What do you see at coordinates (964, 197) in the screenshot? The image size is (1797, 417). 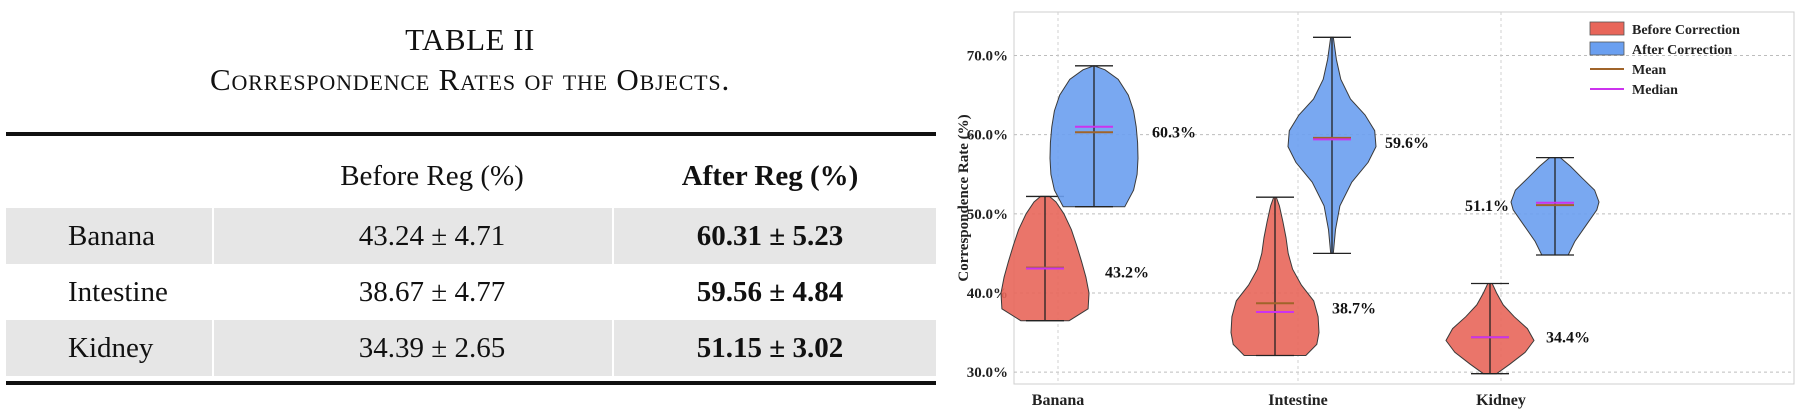 I see `y-axis-label: Correspondence Rate (%)` at bounding box center [964, 197].